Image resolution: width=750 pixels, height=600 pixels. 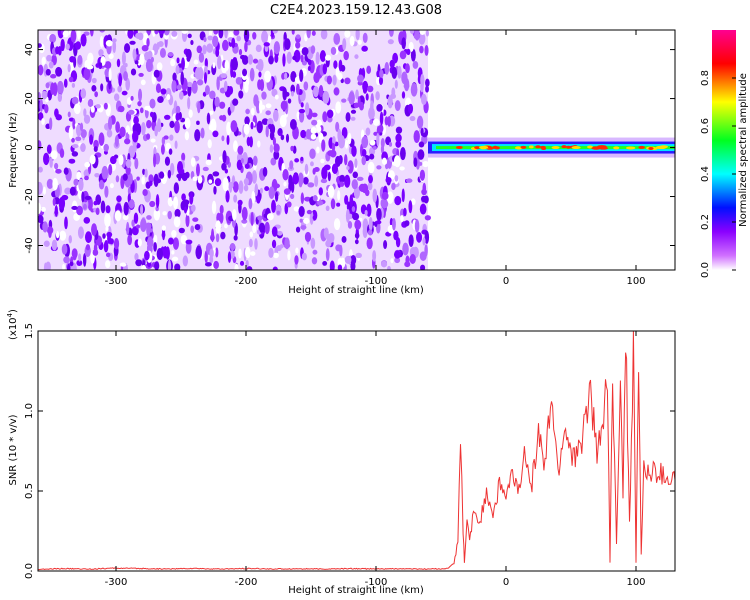 What do you see at coordinates (12, 324) in the screenshot?
I see `svg-text: (x104)` at bounding box center [12, 324].